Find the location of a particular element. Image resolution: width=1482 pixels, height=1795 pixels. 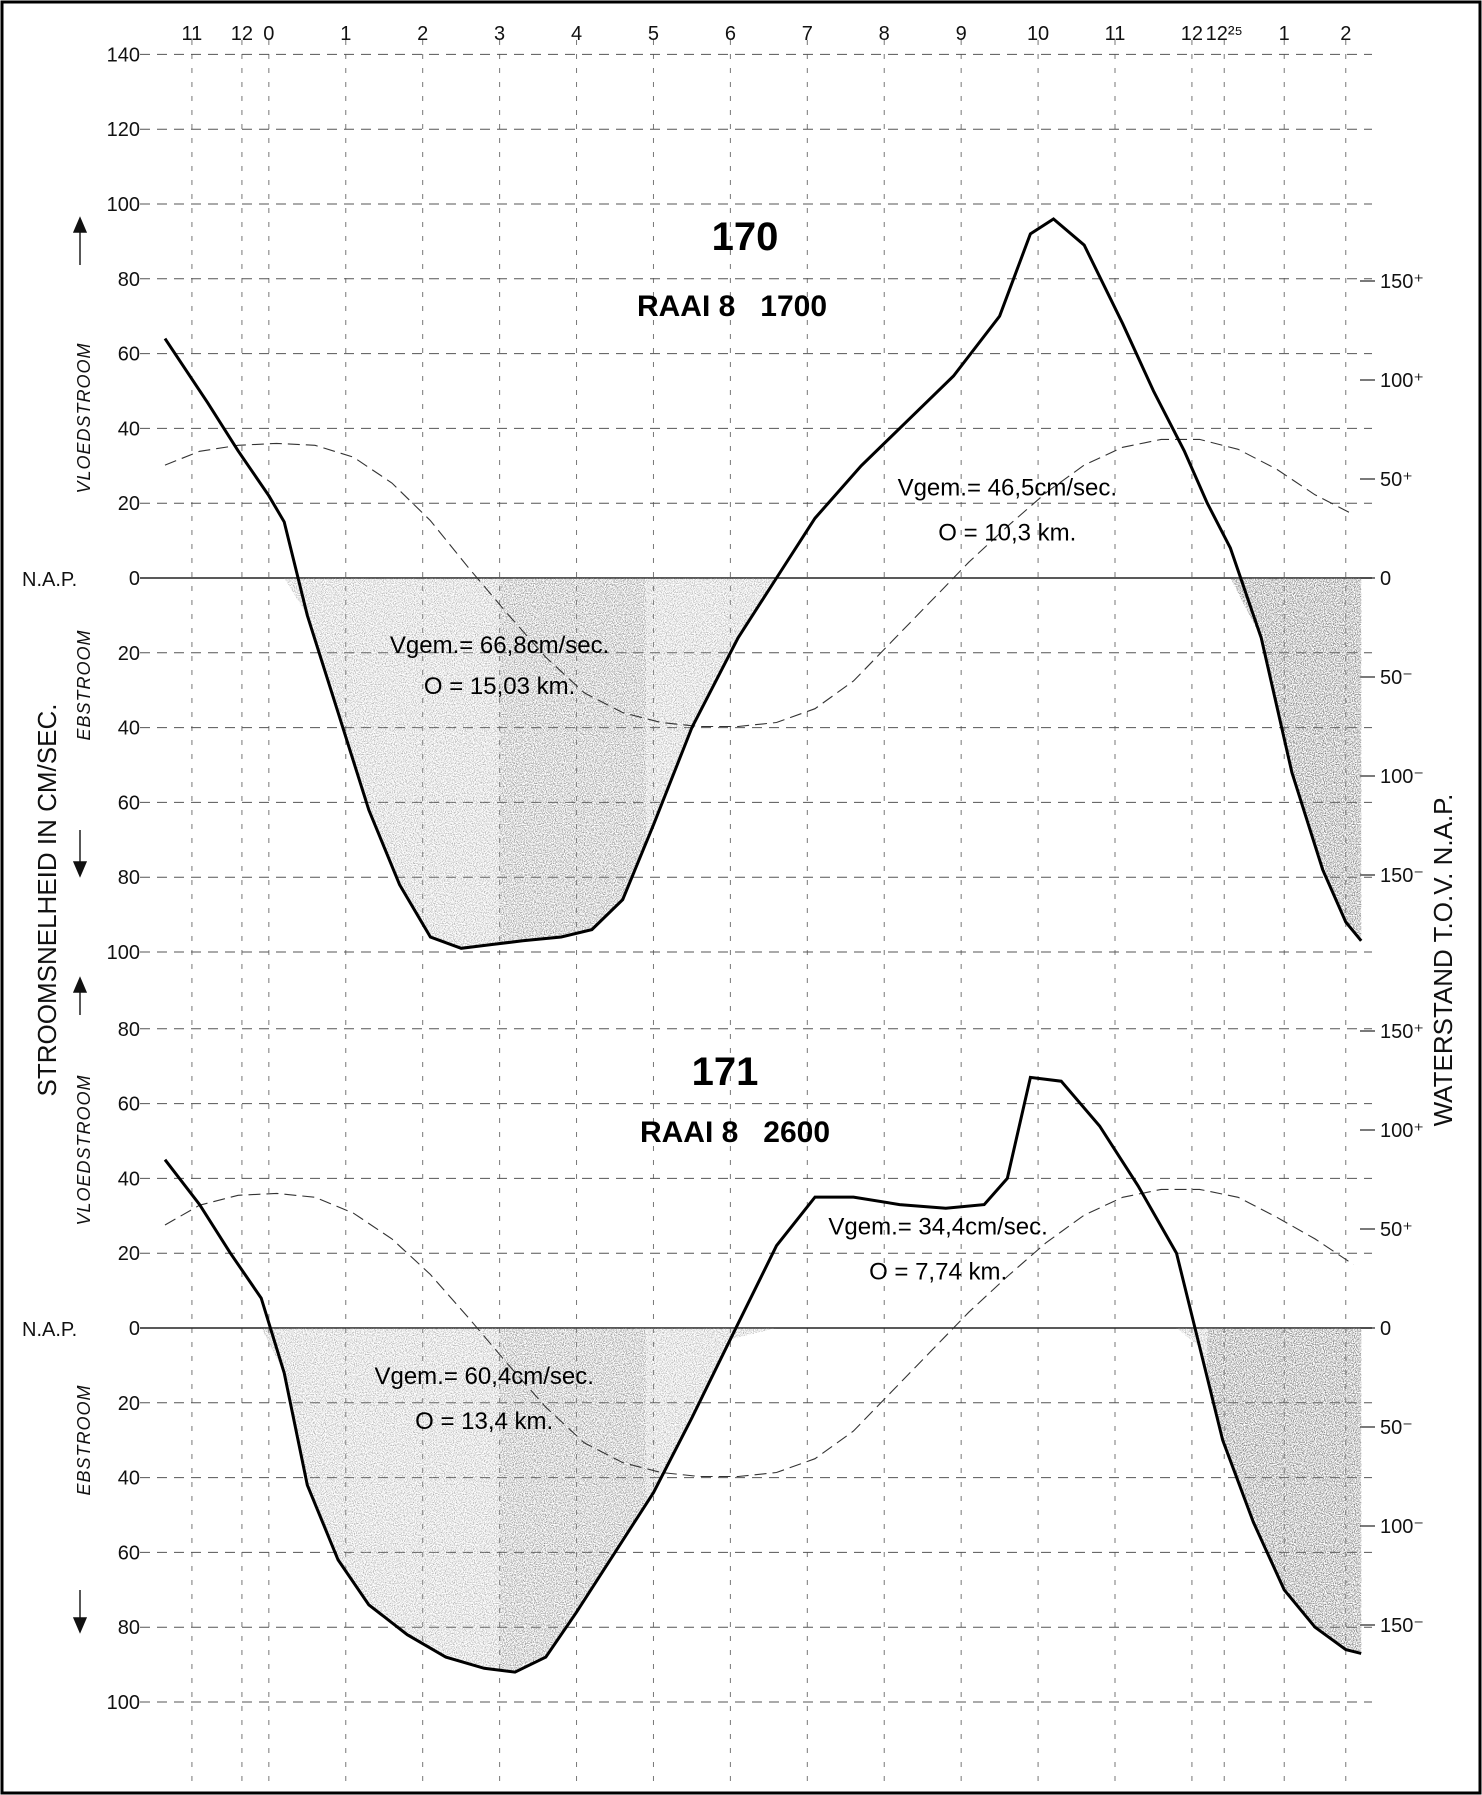

y-tick-label: 140 is located at coordinates (123, 55).